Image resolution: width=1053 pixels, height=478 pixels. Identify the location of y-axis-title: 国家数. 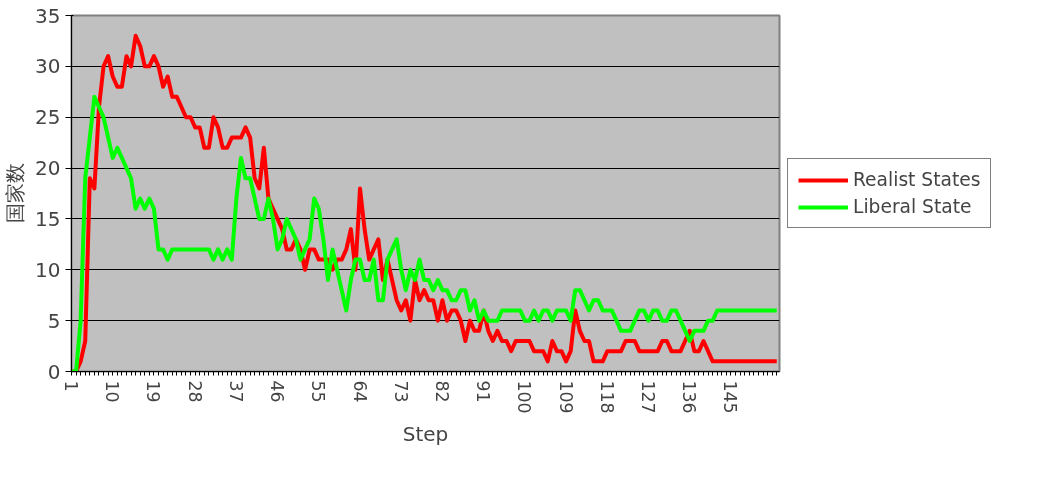
(15, 193).